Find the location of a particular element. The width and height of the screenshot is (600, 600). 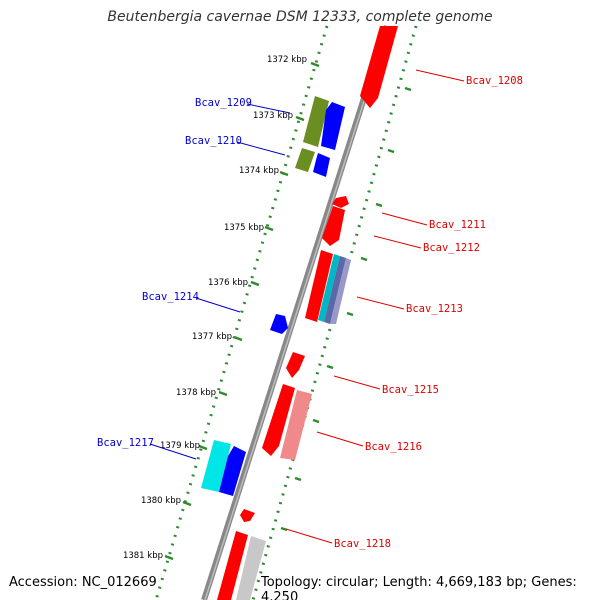

gene-bcav-1209-olive is located at coordinates (316, 121).